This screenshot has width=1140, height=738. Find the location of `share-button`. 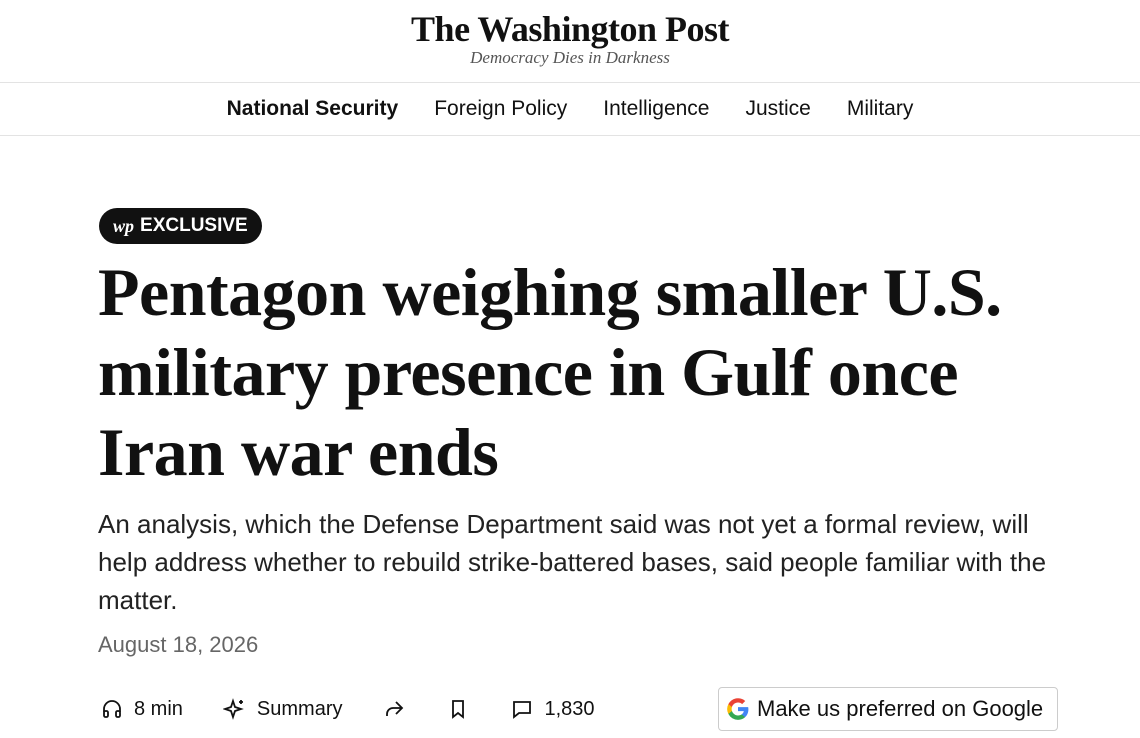

share-button is located at coordinates (394, 709).